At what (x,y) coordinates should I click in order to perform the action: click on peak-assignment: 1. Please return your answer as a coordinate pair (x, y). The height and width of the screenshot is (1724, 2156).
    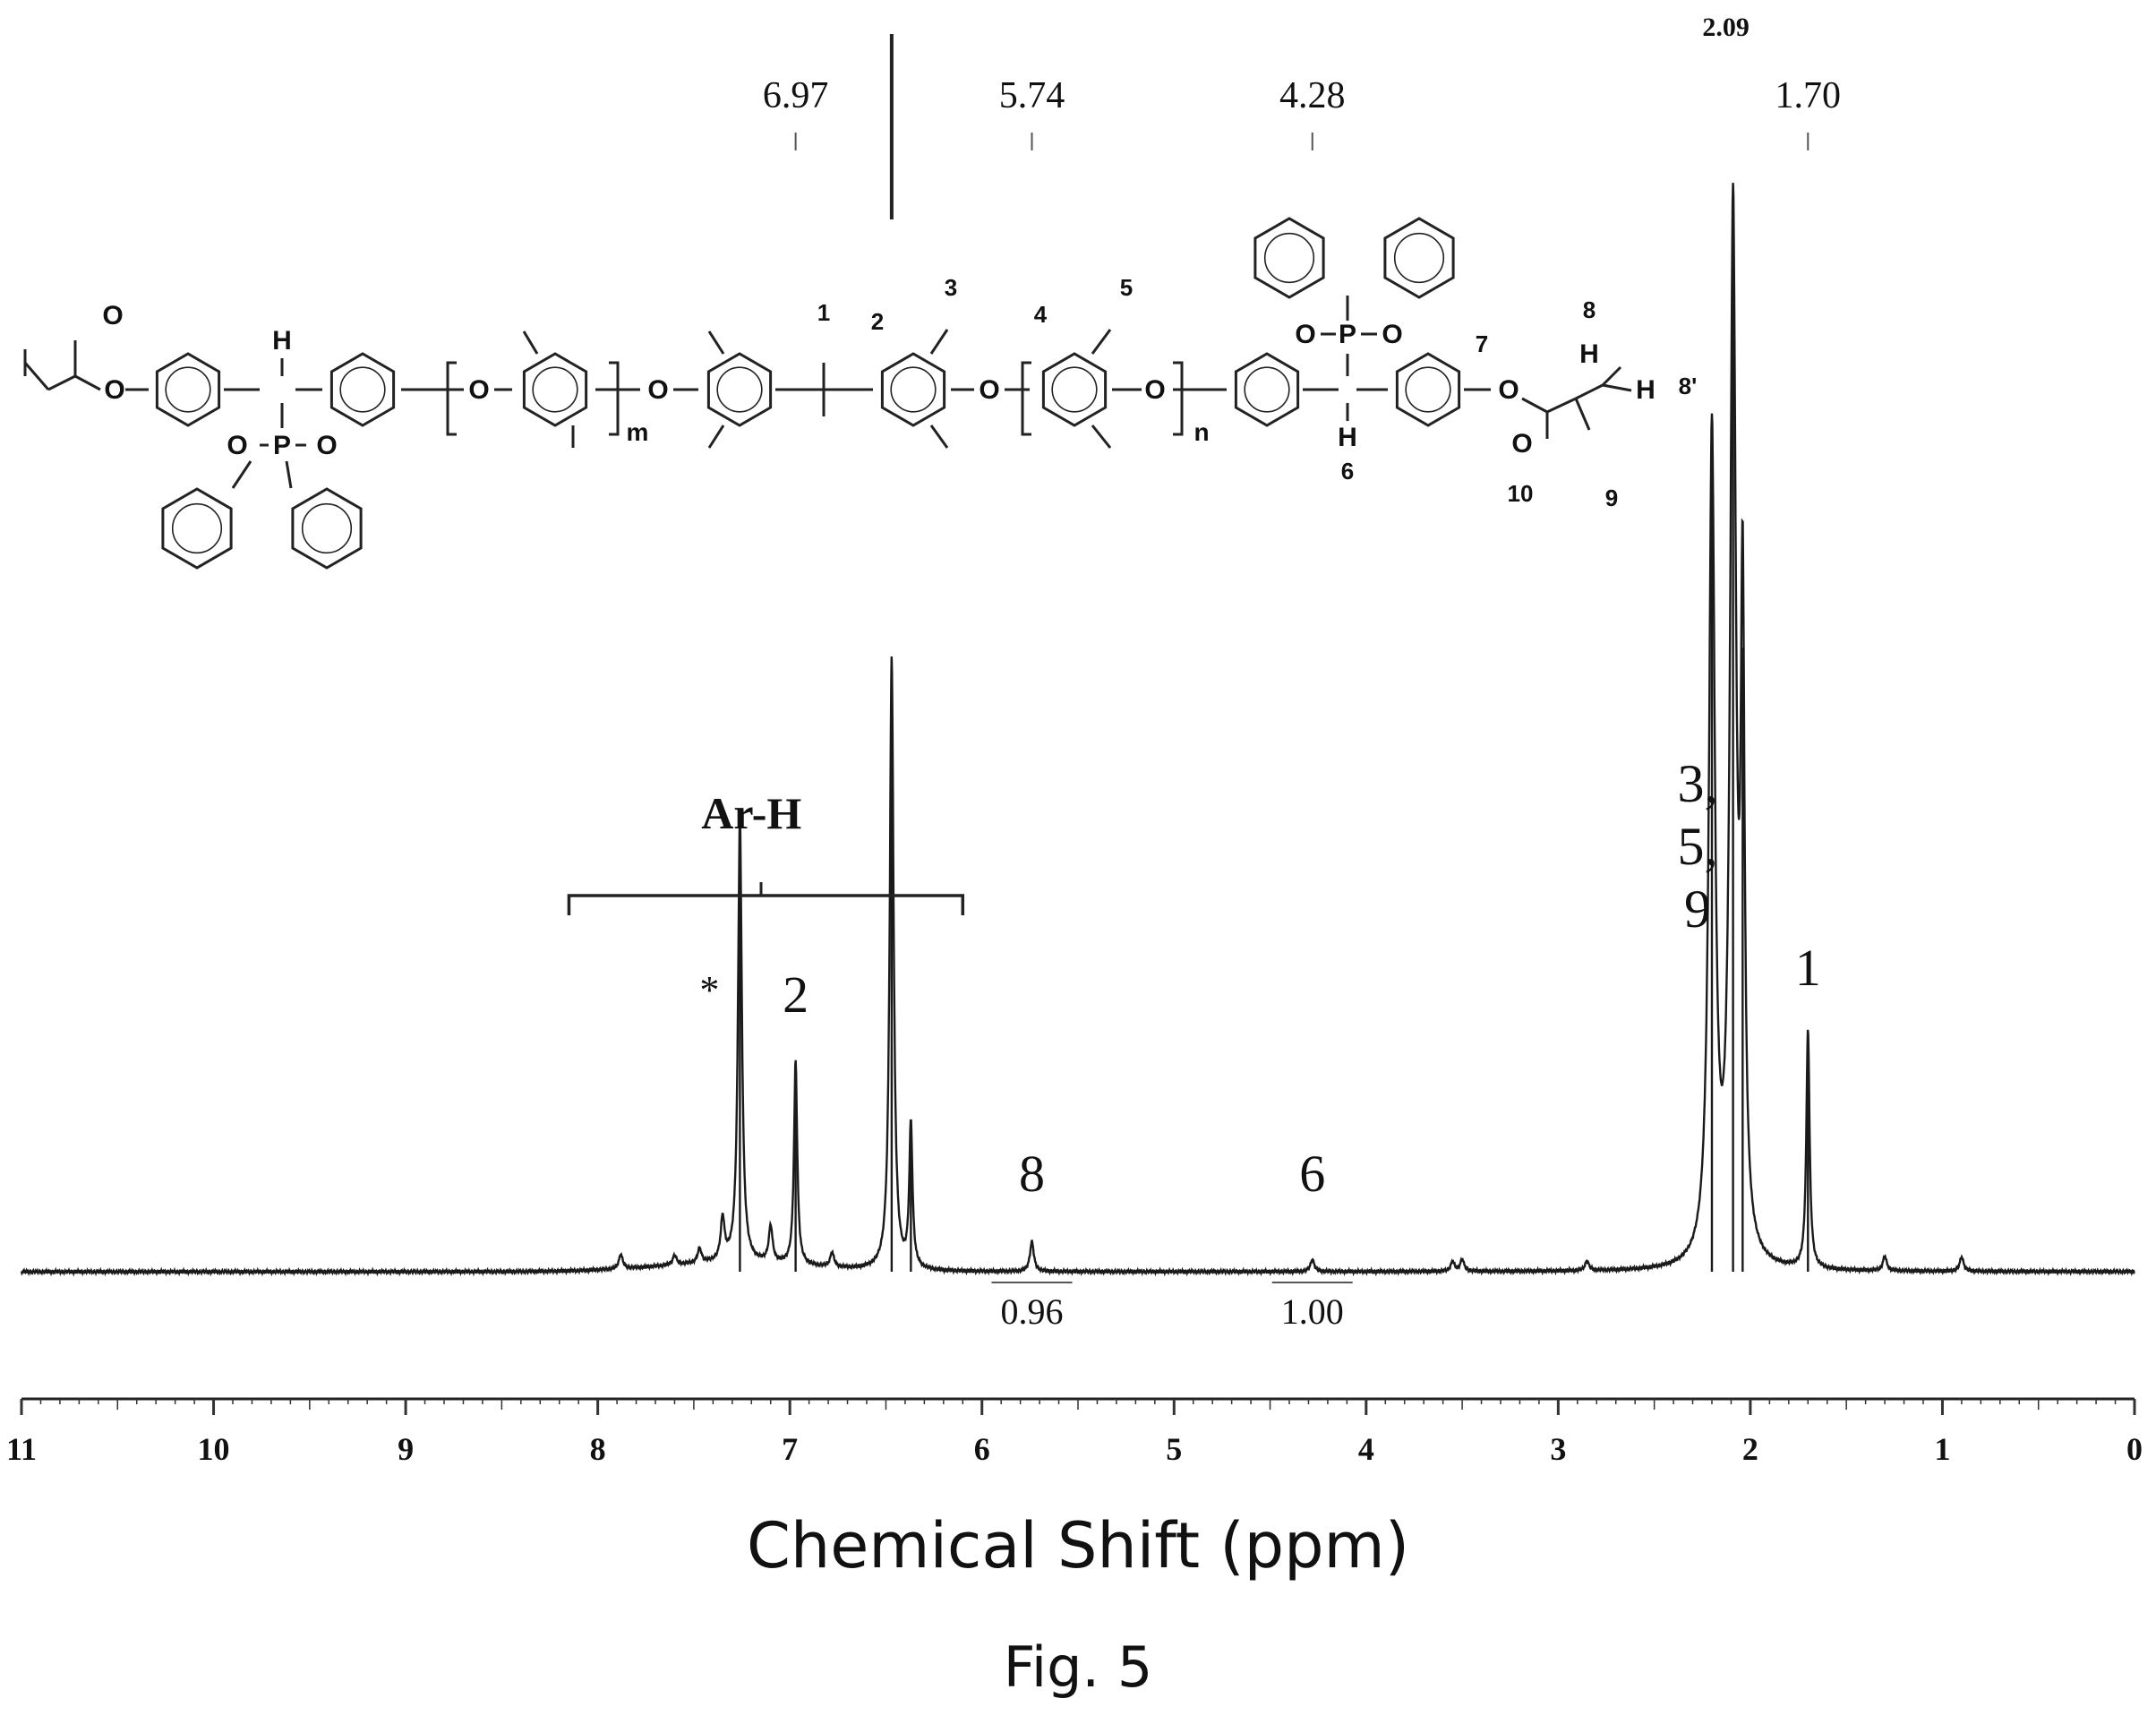
    Looking at the image, I should click on (1808, 968).